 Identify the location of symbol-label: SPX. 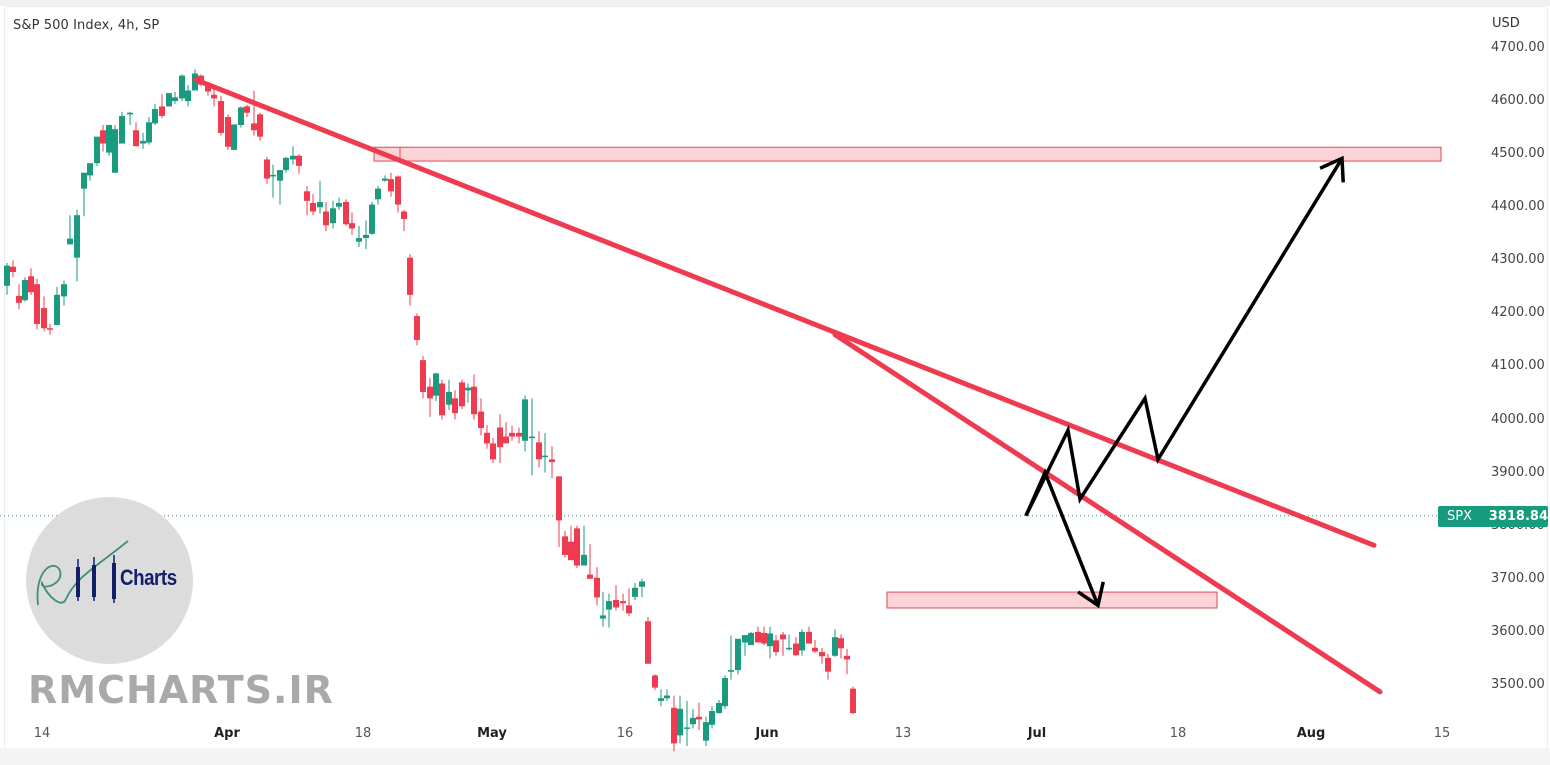
(1459, 516).